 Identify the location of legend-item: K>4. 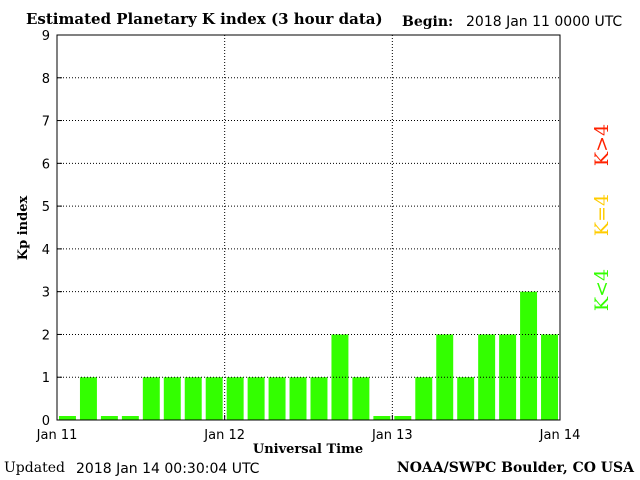
(602, 145).